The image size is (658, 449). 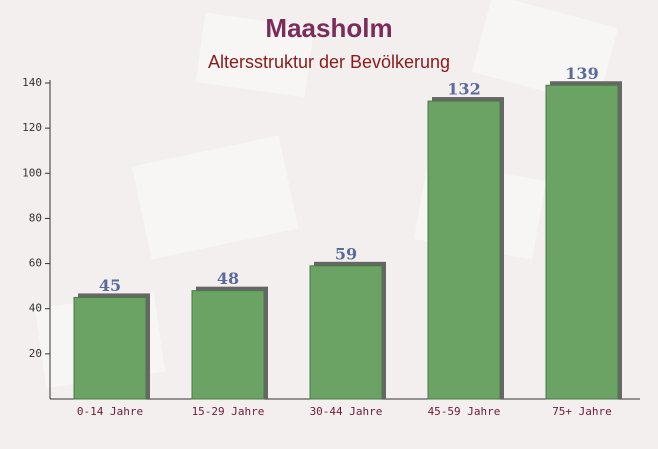 I want to click on x-tick-label: 75+ Jahre, so click(x=582, y=411).